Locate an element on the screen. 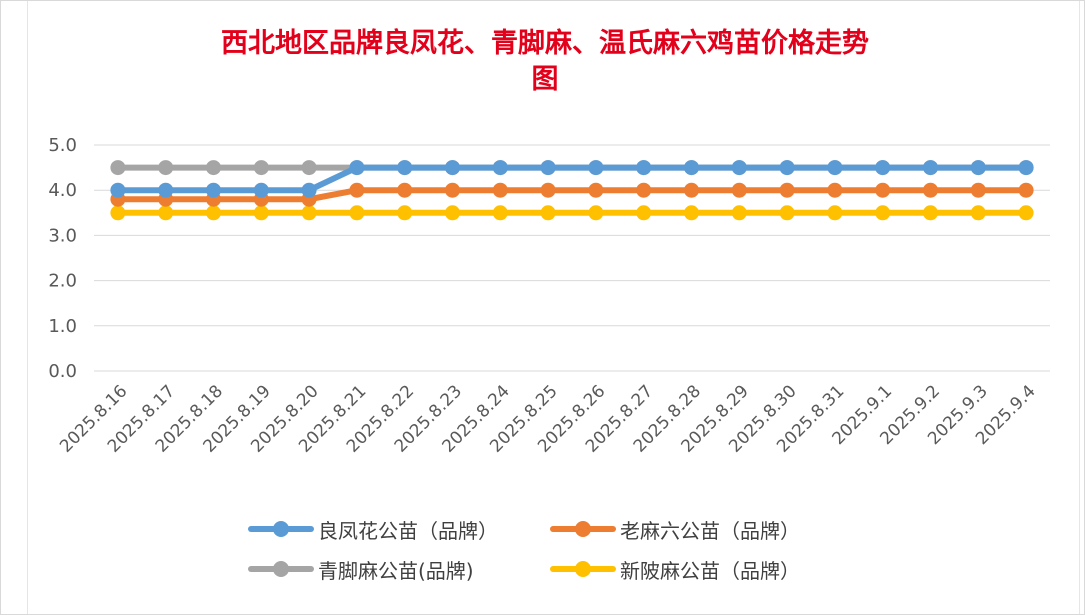 This screenshot has width=1085, height=615. legend-label-xinpima: 新陂麻公苗（品牌） is located at coordinates (710, 570).